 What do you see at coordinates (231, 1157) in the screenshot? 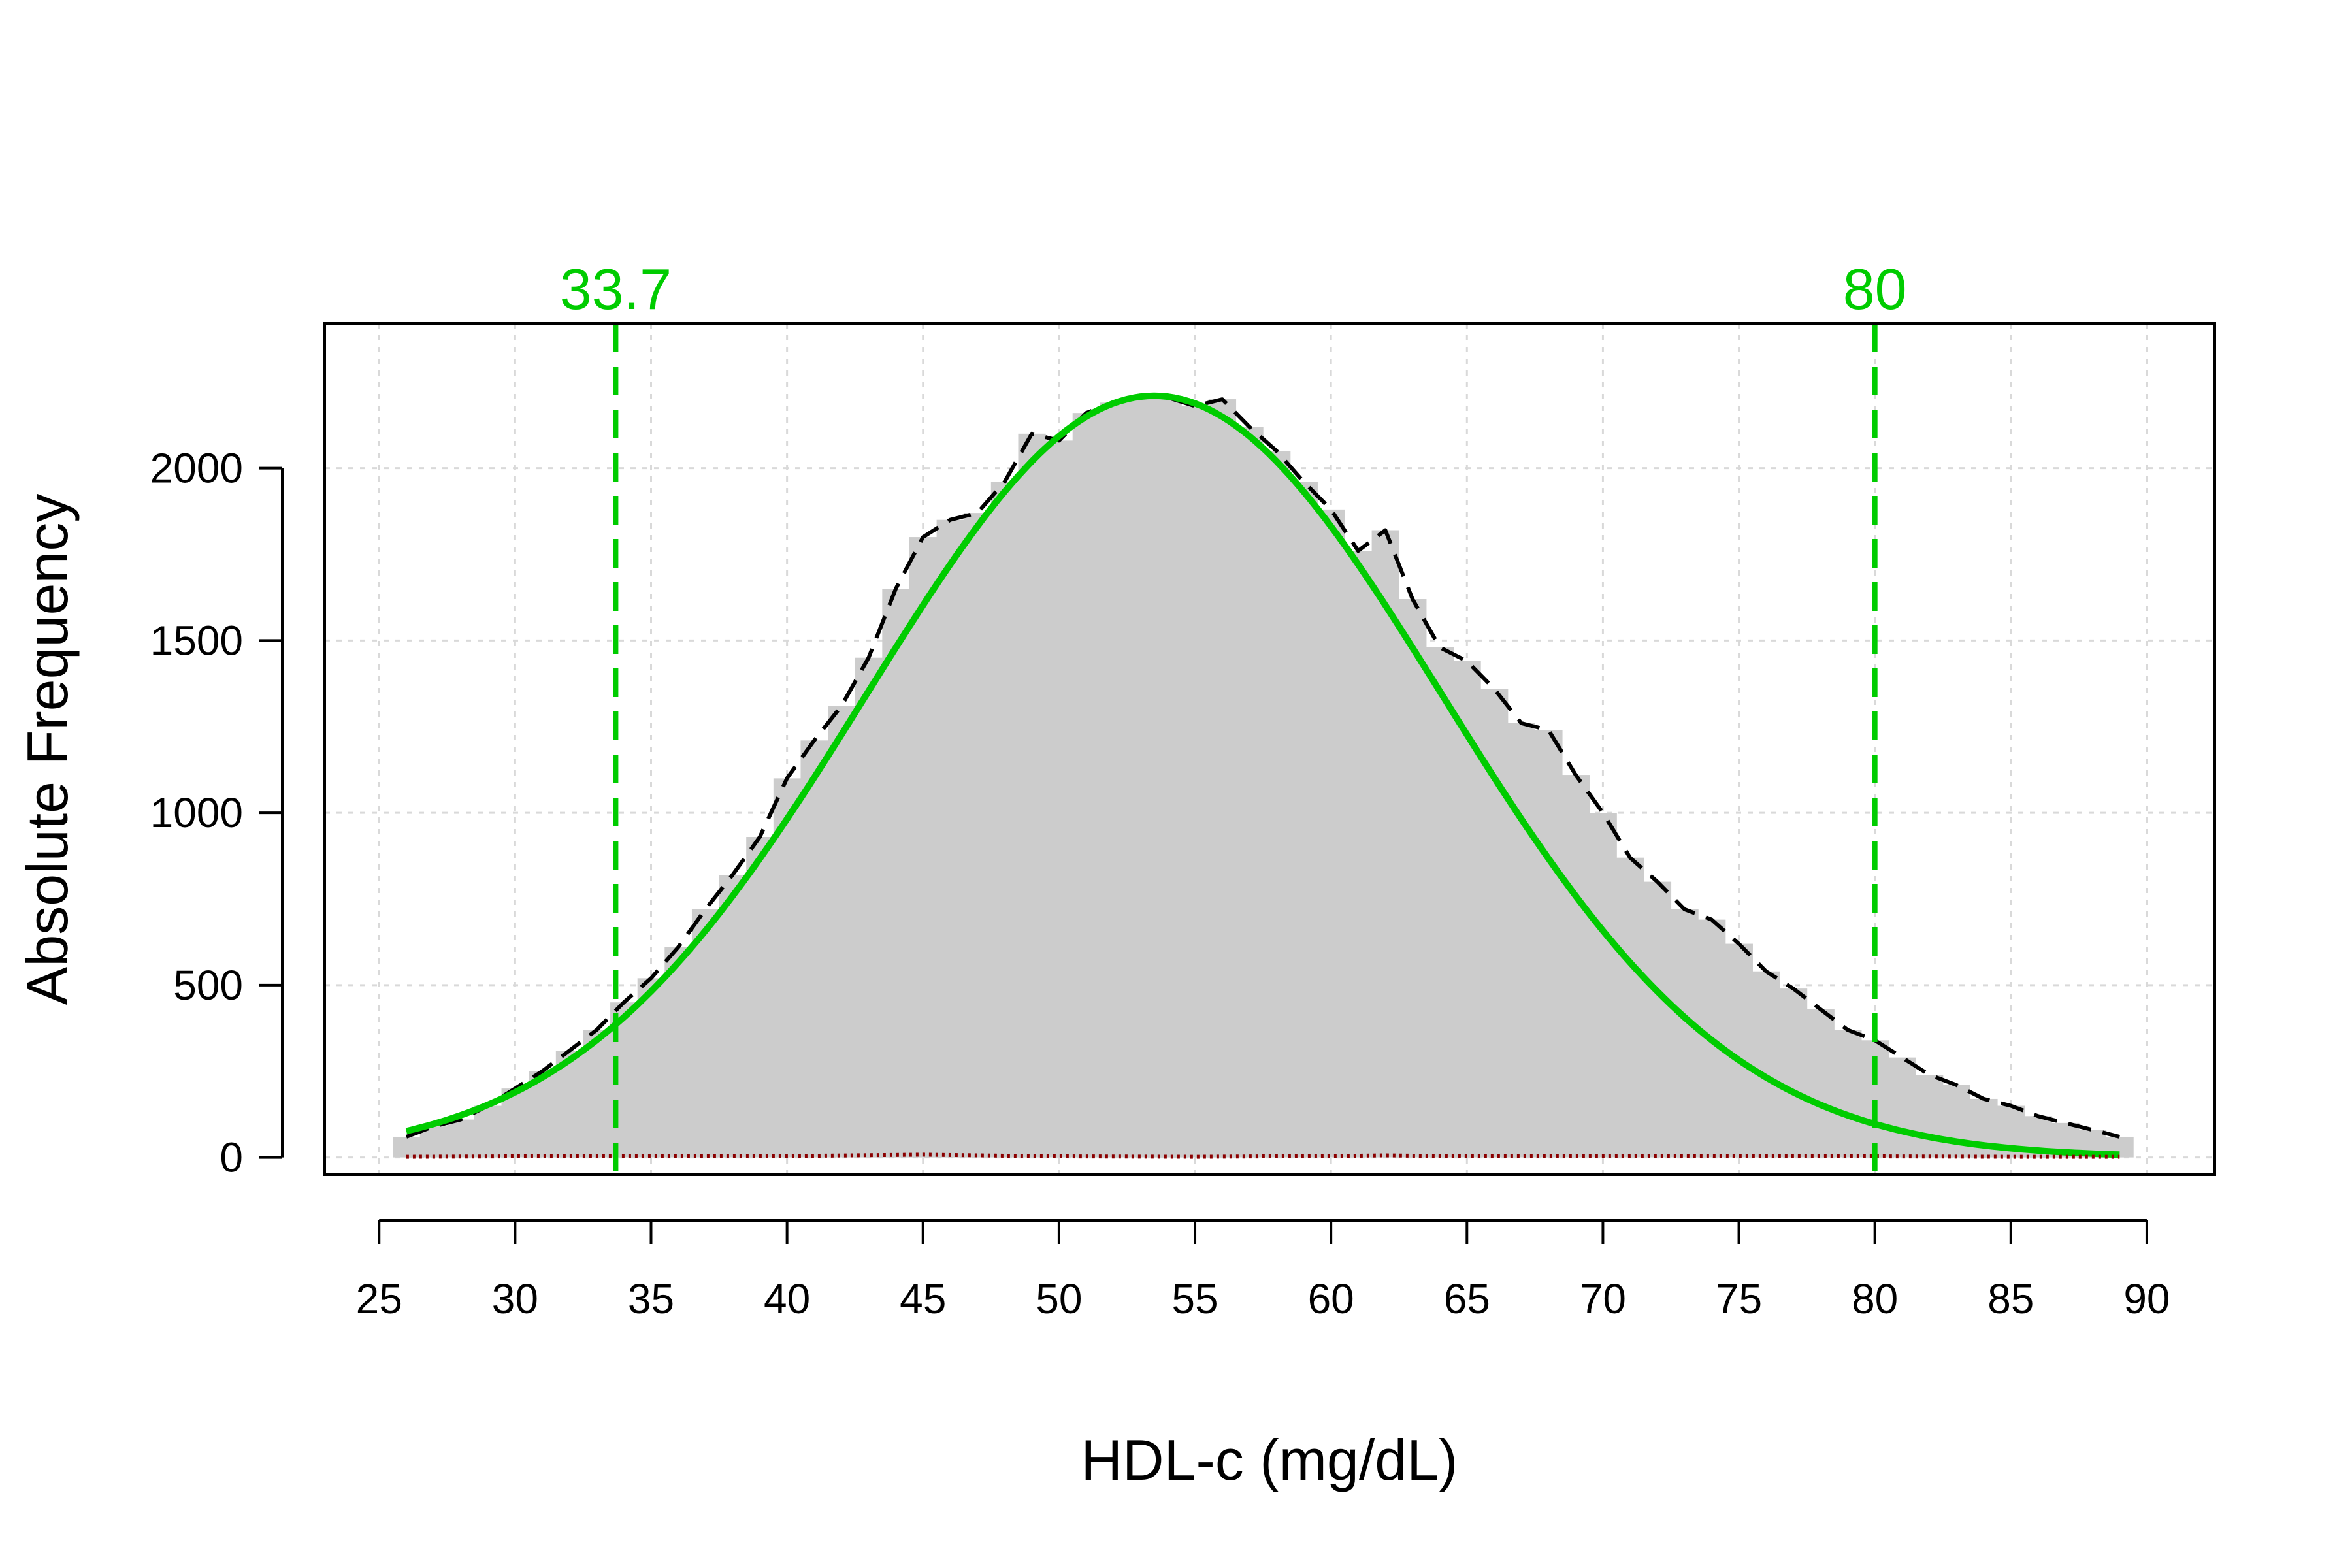
I see `y-tick-label: 0` at bounding box center [231, 1157].